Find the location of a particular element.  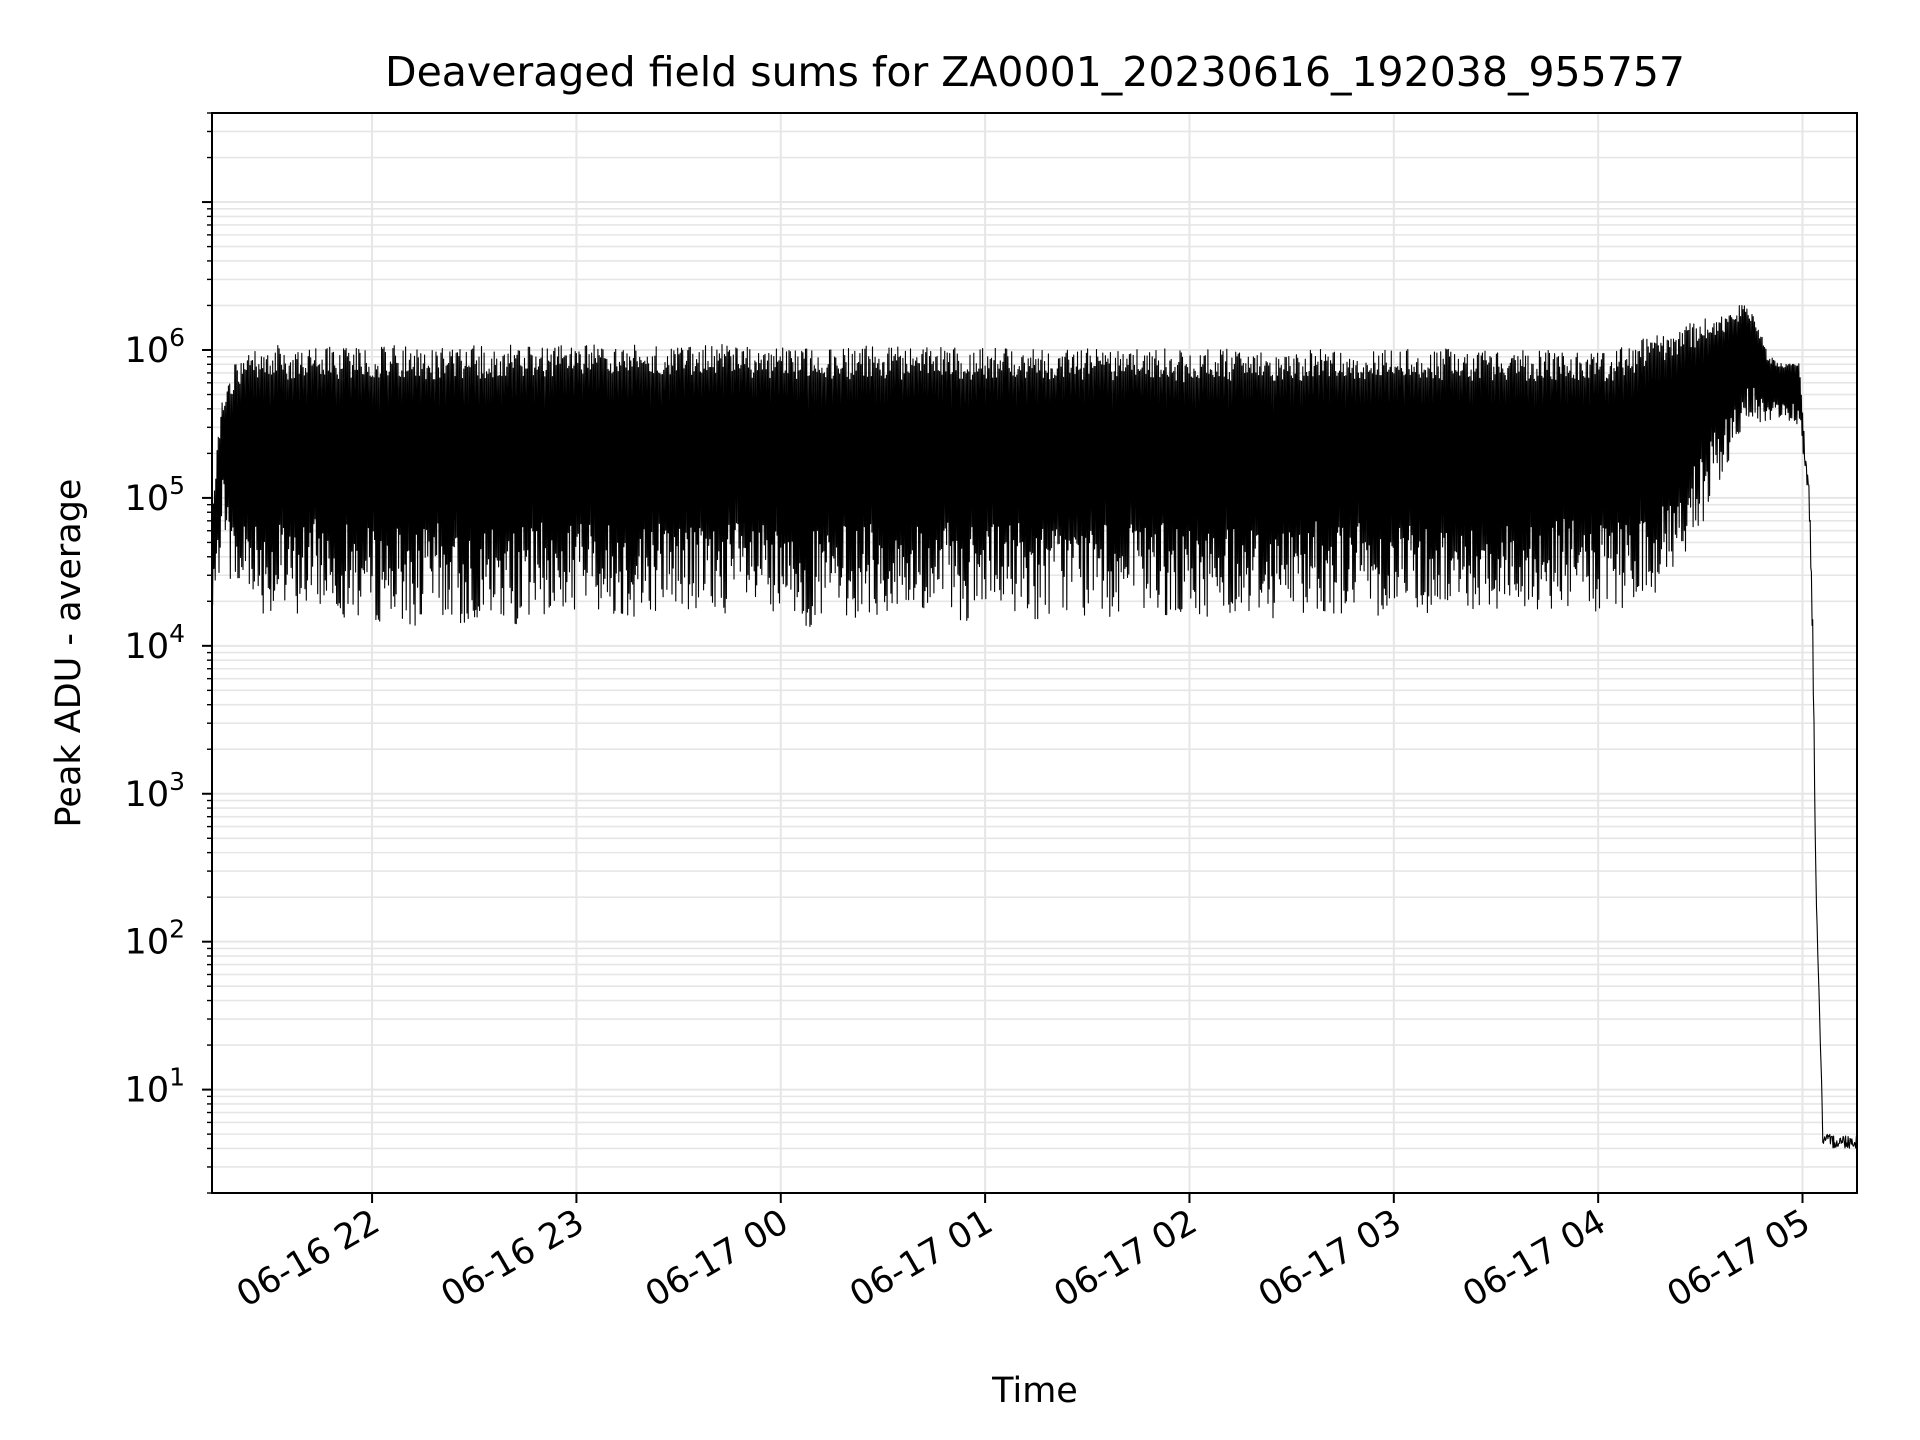

y-tick-label-exponent: 4 is located at coordinates (177, 633).